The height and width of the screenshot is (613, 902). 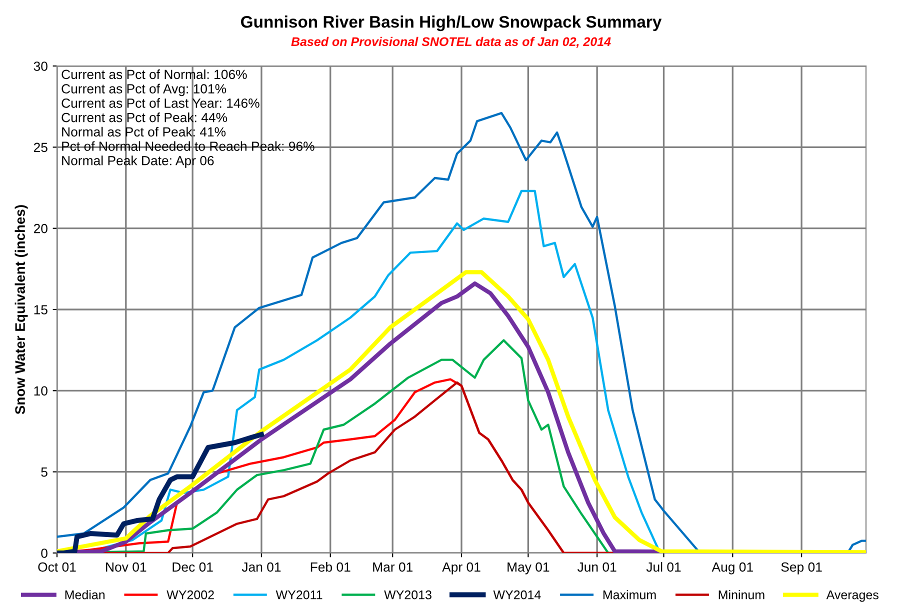 I want to click on legend-label: WY2011, so click(x=299, y=595).